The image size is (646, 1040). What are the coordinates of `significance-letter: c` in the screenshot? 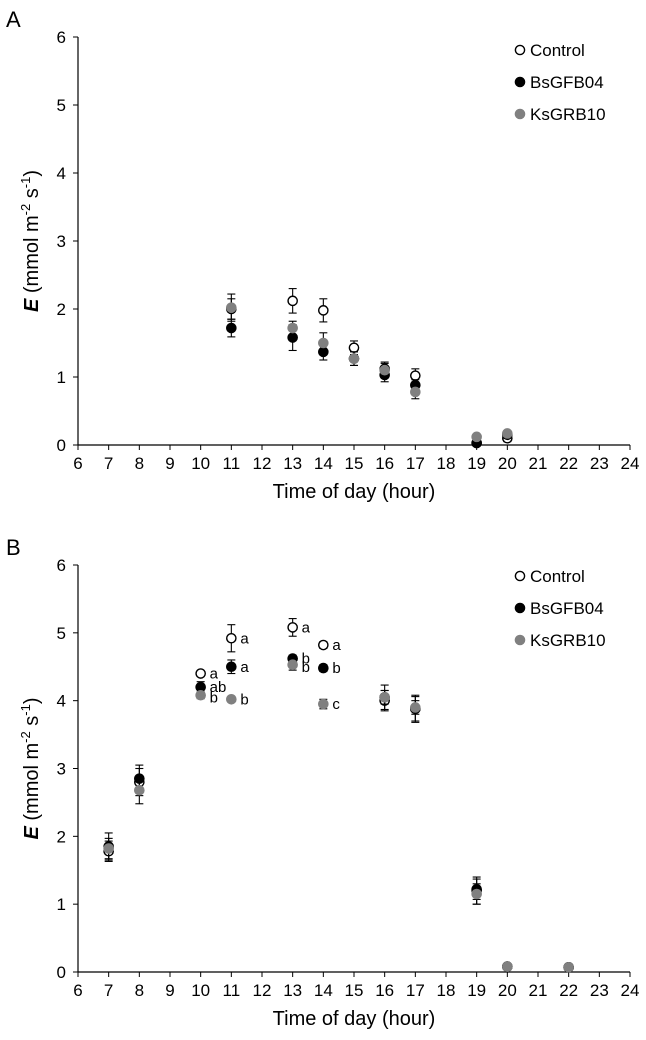 It's located at (336, 704).